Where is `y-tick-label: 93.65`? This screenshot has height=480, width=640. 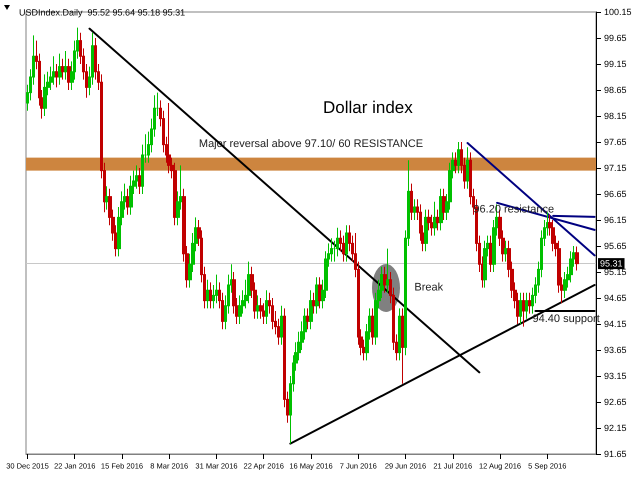 y-tick-label: 93.65 is located at coordinates (615, 350).